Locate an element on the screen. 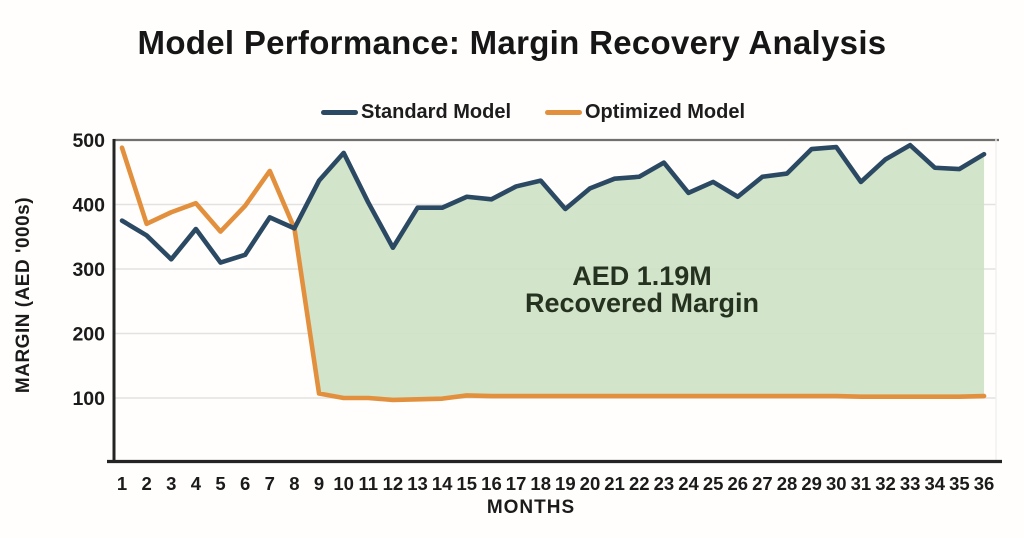 The width and height of the screenshot is (1024, 538). x-tick-label-27: 27 is located at coordinates (762, 483).